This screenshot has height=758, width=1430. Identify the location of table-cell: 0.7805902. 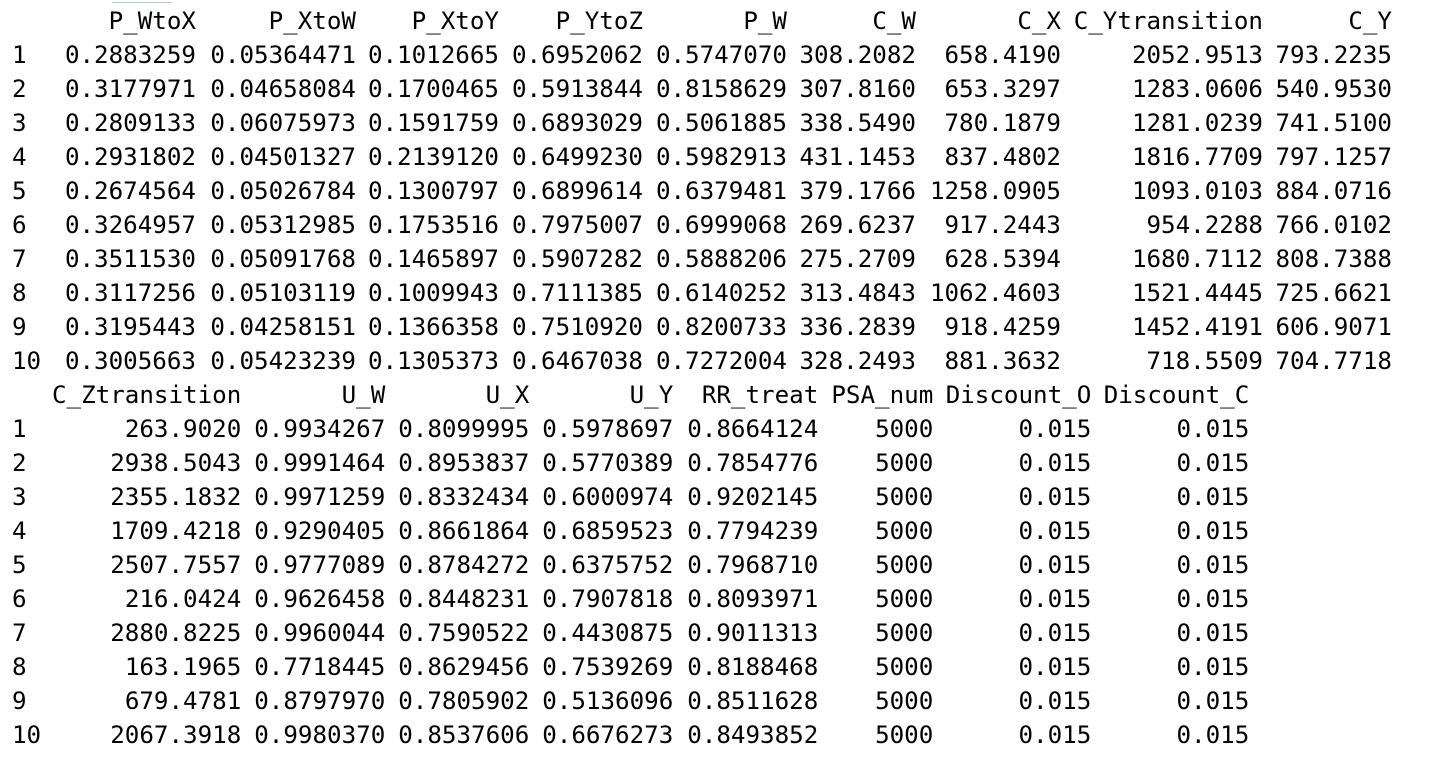
(464, 701).